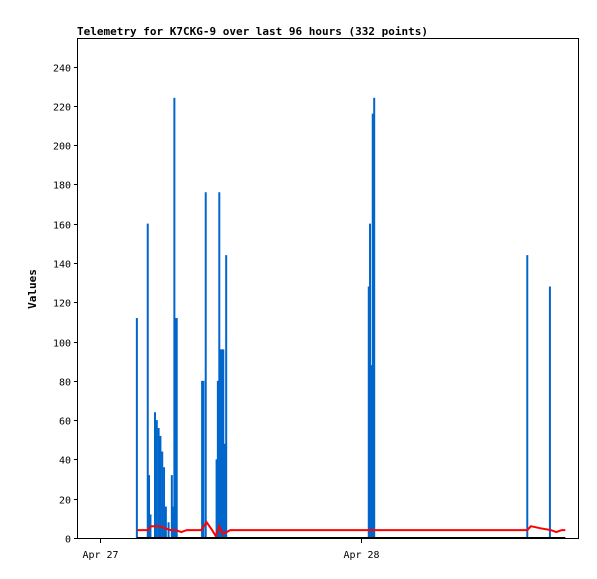 This screenshot has height=579, width=597. I want to click on y-tick-label-0: 0, so click(68, 540).